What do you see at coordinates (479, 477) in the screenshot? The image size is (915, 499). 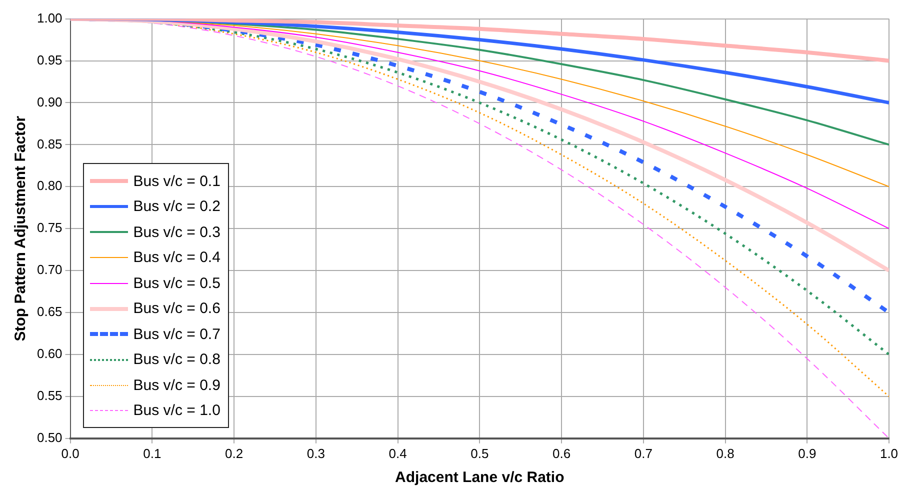 I see `x-axis-title: Adjacent Lane v/c Ratio` at bounding box center [479, 477].